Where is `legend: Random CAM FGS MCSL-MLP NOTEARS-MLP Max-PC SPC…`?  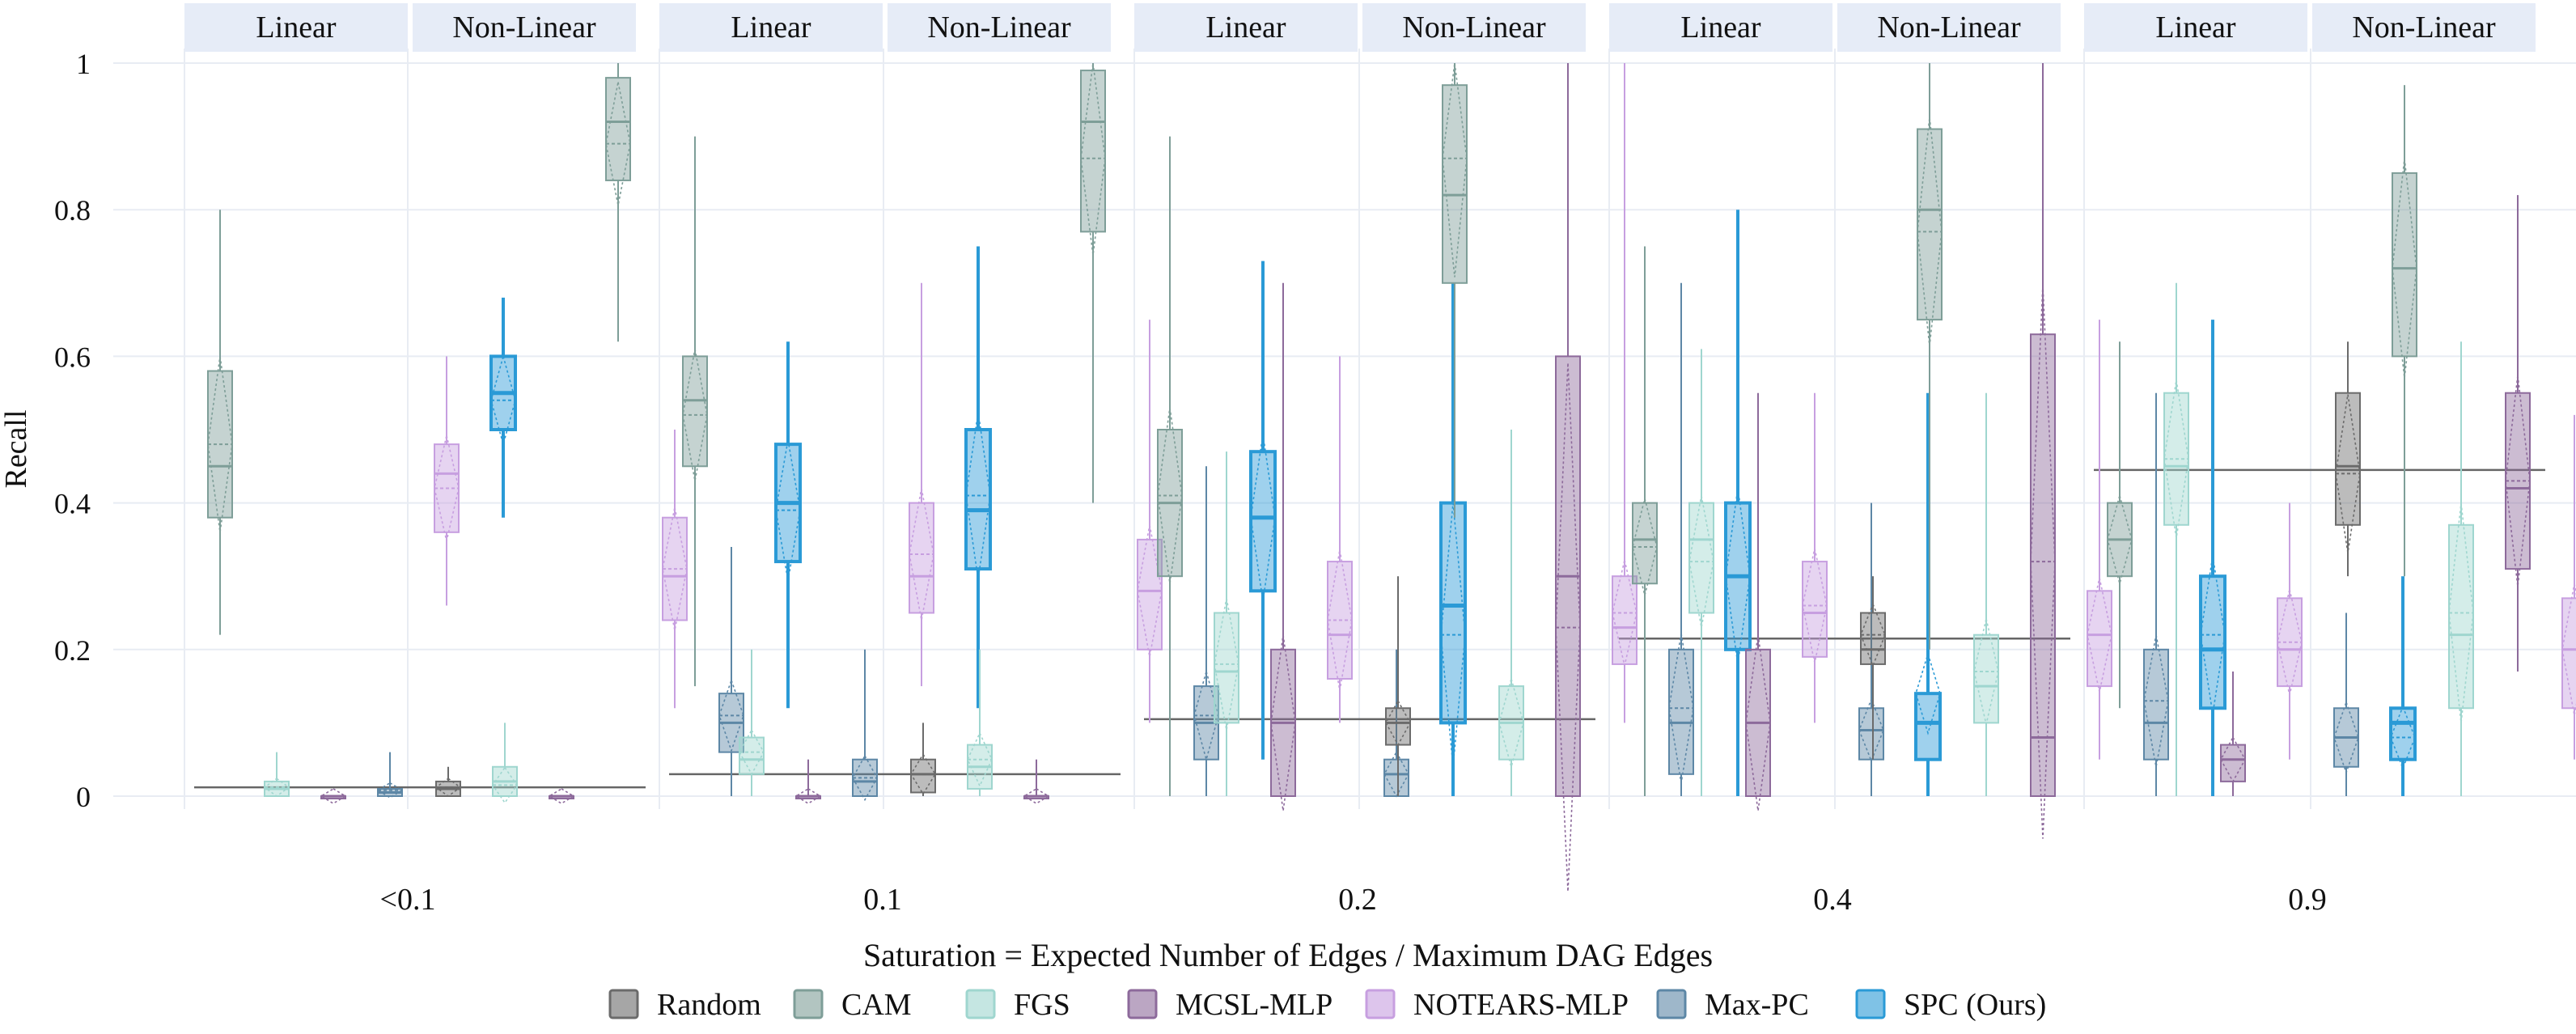
legend: Random CAM FGS MCSL-MLP NOTEARS-MLP Max-PC SPC… is located at coordinates (1327, 1005).